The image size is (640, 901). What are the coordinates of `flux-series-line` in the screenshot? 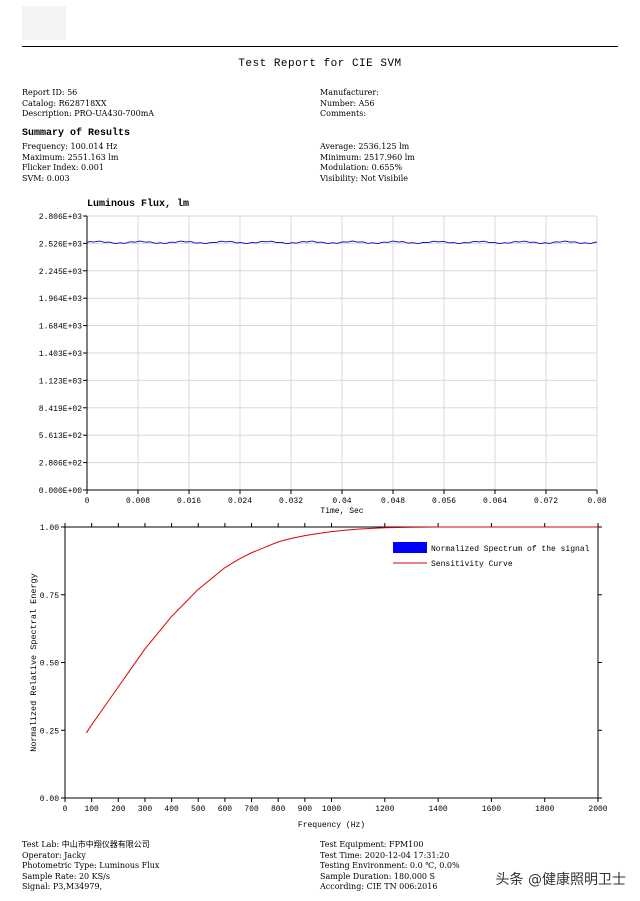 It's located at (342, 242).